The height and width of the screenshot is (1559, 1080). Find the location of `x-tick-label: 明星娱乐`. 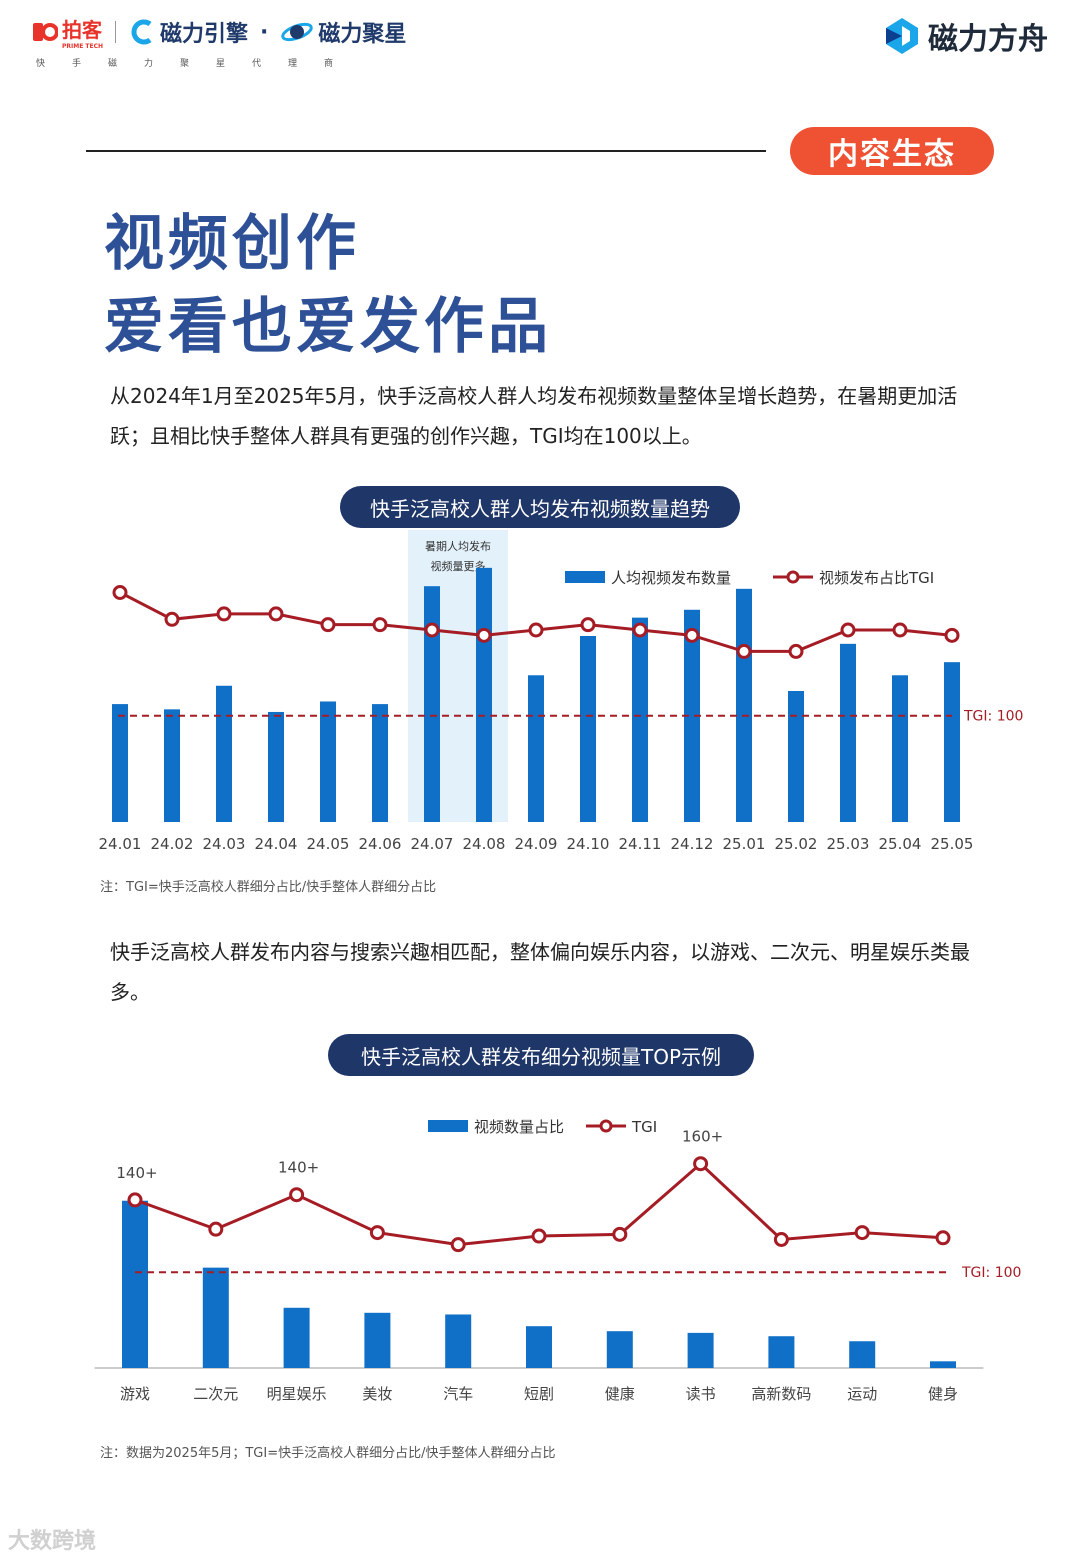

x-tick-label: 明星娱乐 is located at coordinates (297, 1394).